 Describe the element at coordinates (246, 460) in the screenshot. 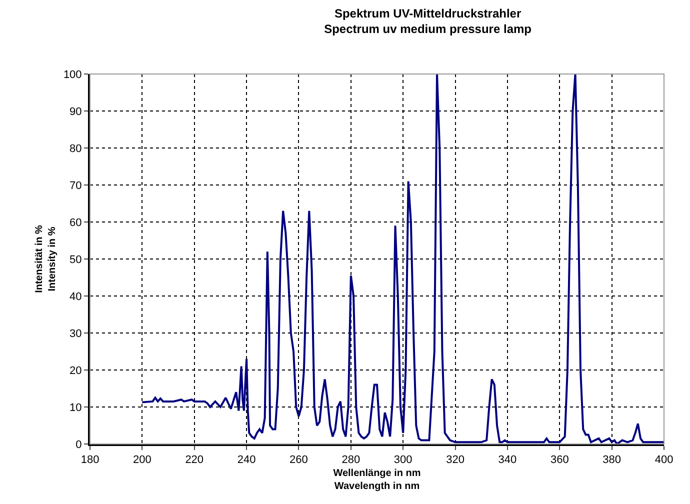

I see `x-tick-label: 240` at that location.